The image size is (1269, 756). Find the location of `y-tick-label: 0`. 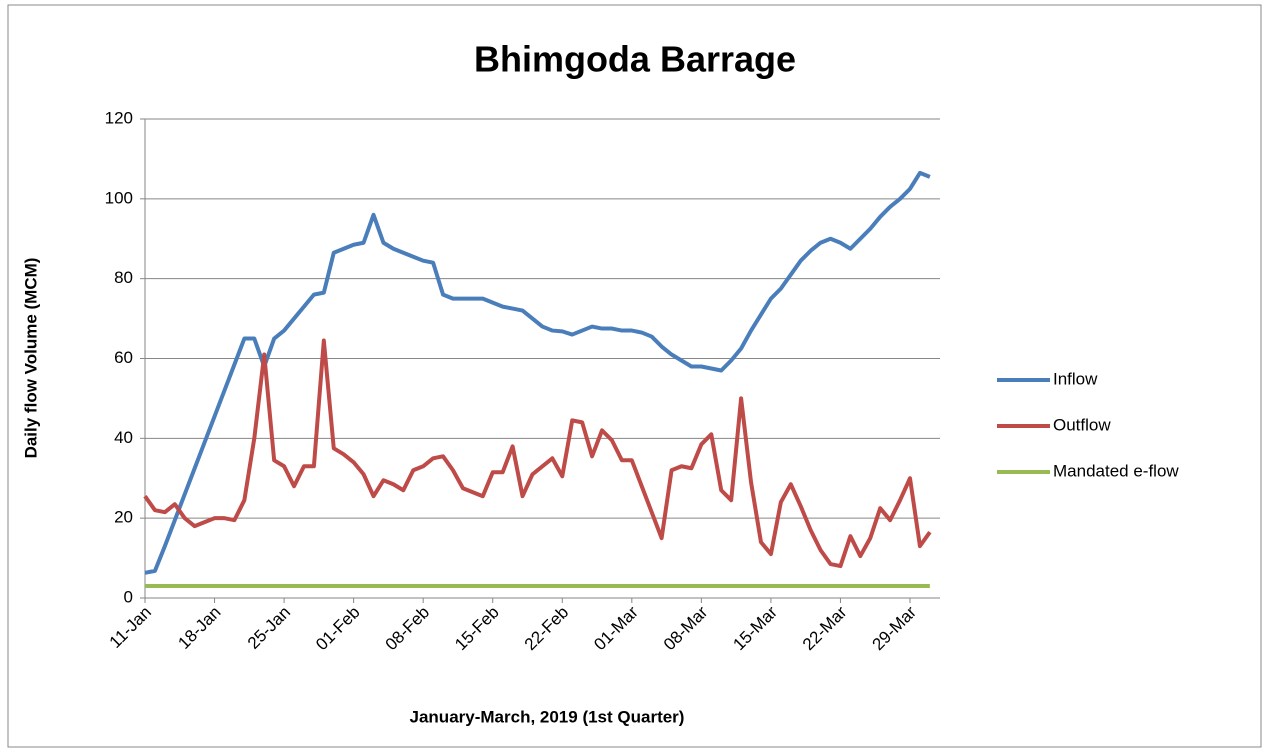

y-tick-label: 0 is located at coordinates (128, 596).